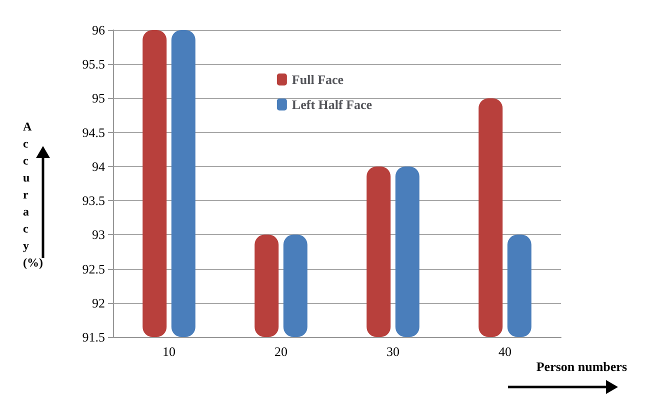 The image size is (649, 403). I want to click on y-tick-label: 95, so click(98, 98).